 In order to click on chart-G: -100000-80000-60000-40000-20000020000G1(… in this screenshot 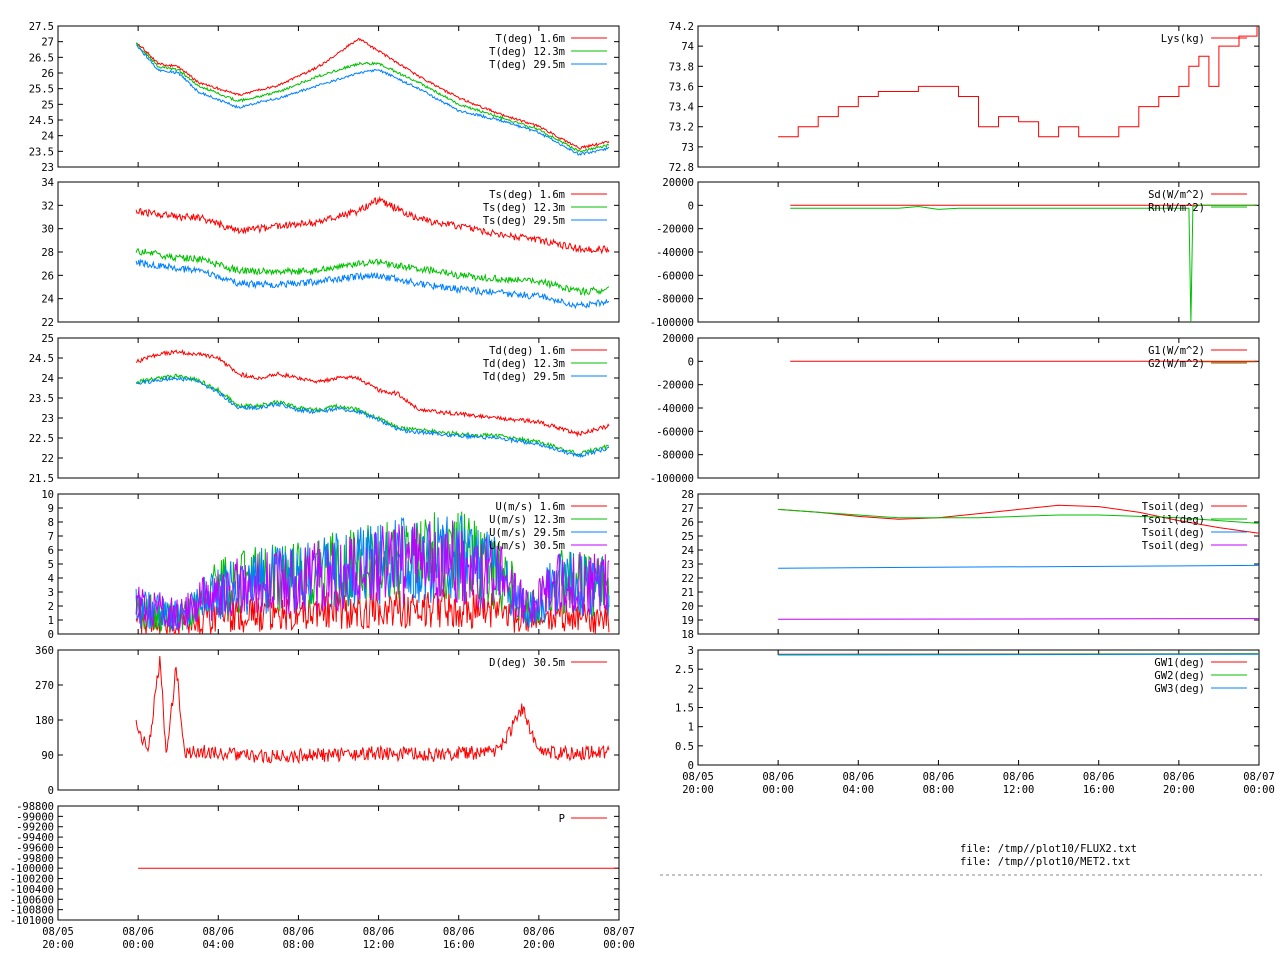, I will do `click(954, 409)`.